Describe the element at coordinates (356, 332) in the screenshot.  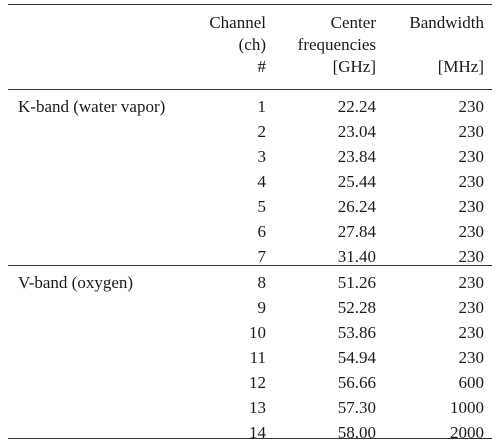
I see `center-frequency: 53.86` at that location.